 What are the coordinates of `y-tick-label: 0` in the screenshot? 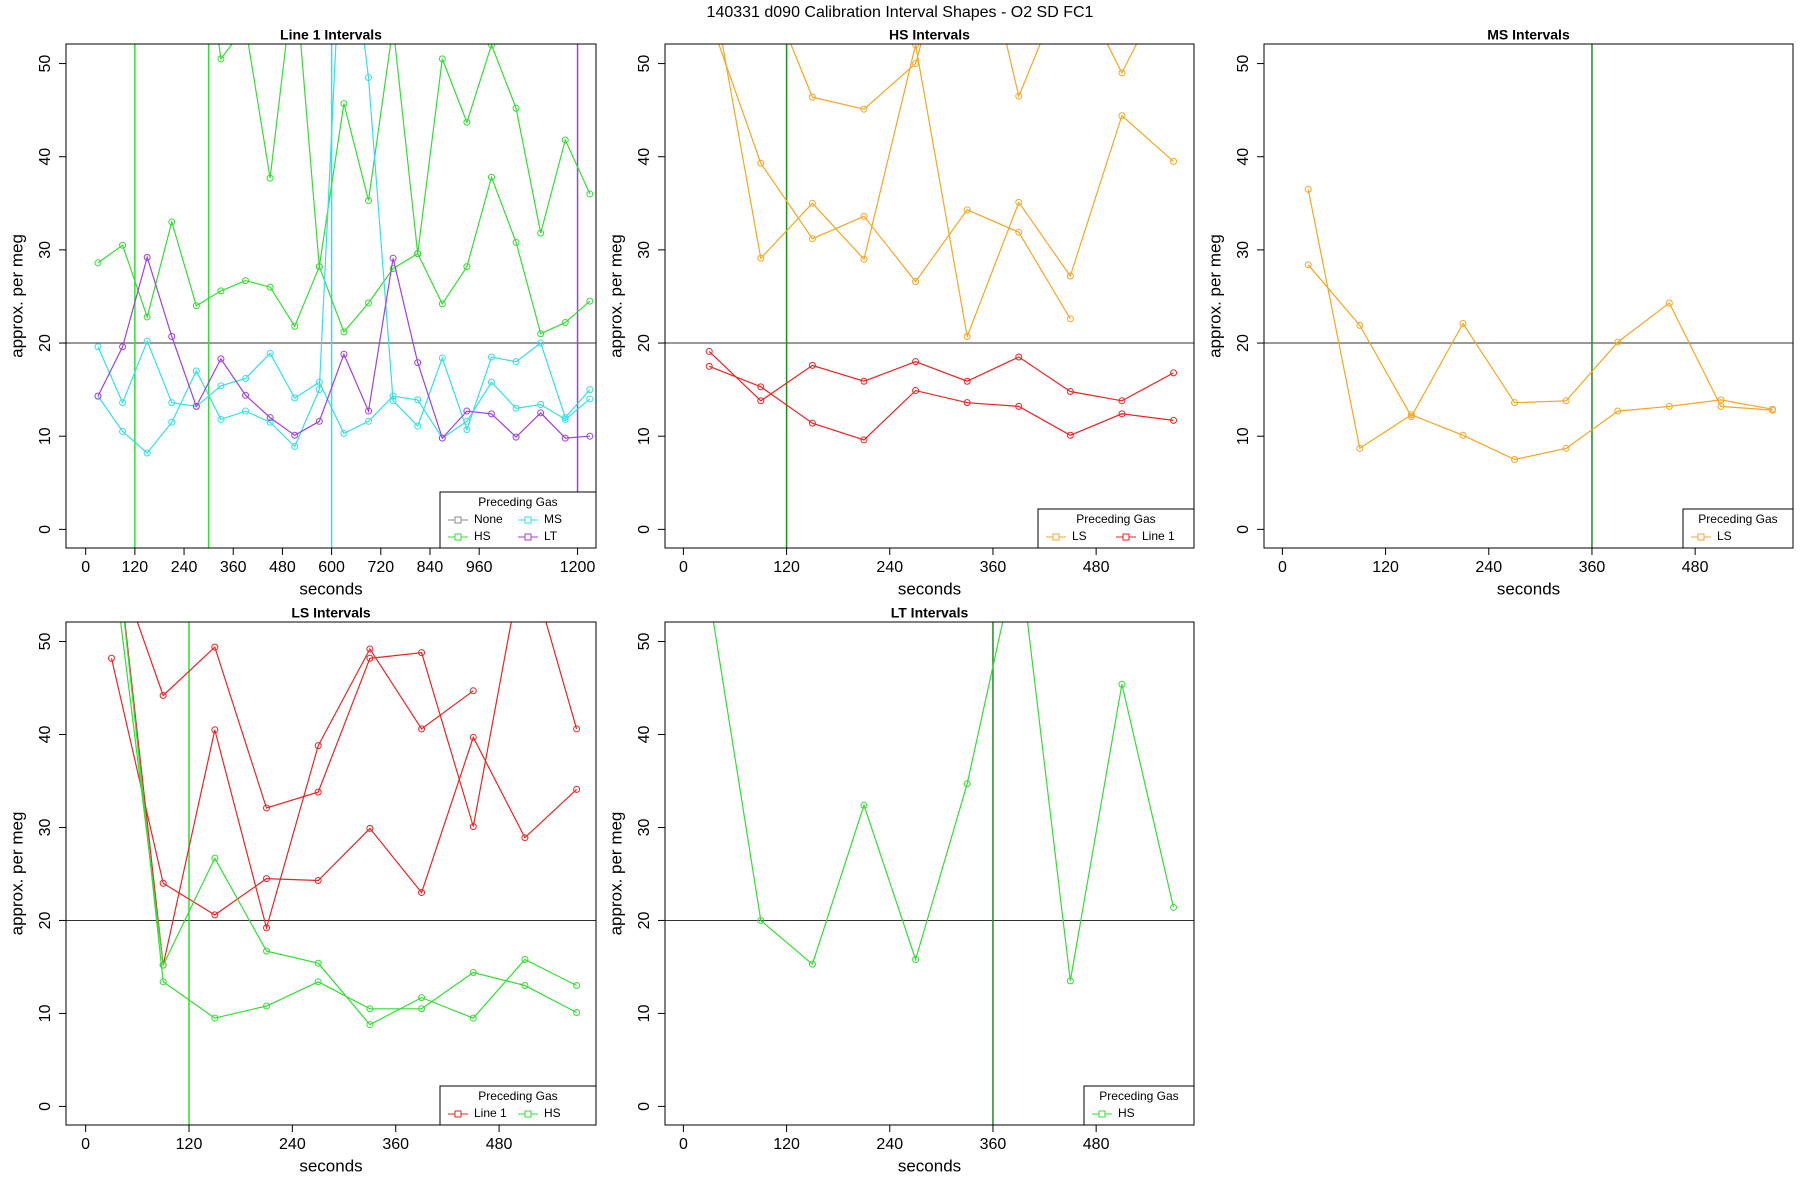 It's located at (644, 1106).